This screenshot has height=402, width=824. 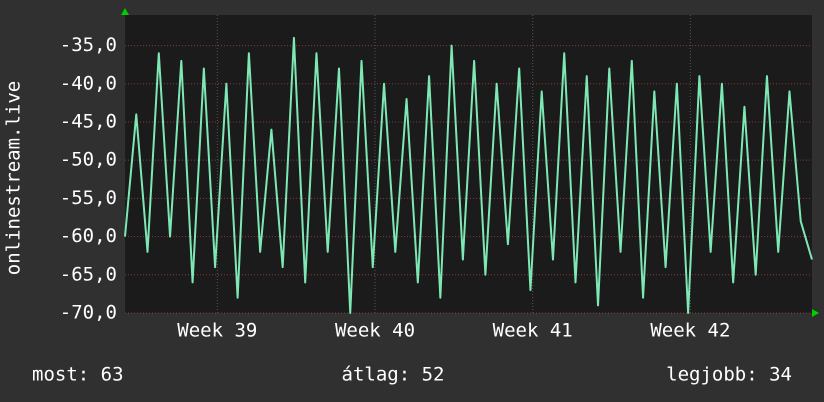 I want to click on stat-current: most: 63, so click(x=78, y=375).